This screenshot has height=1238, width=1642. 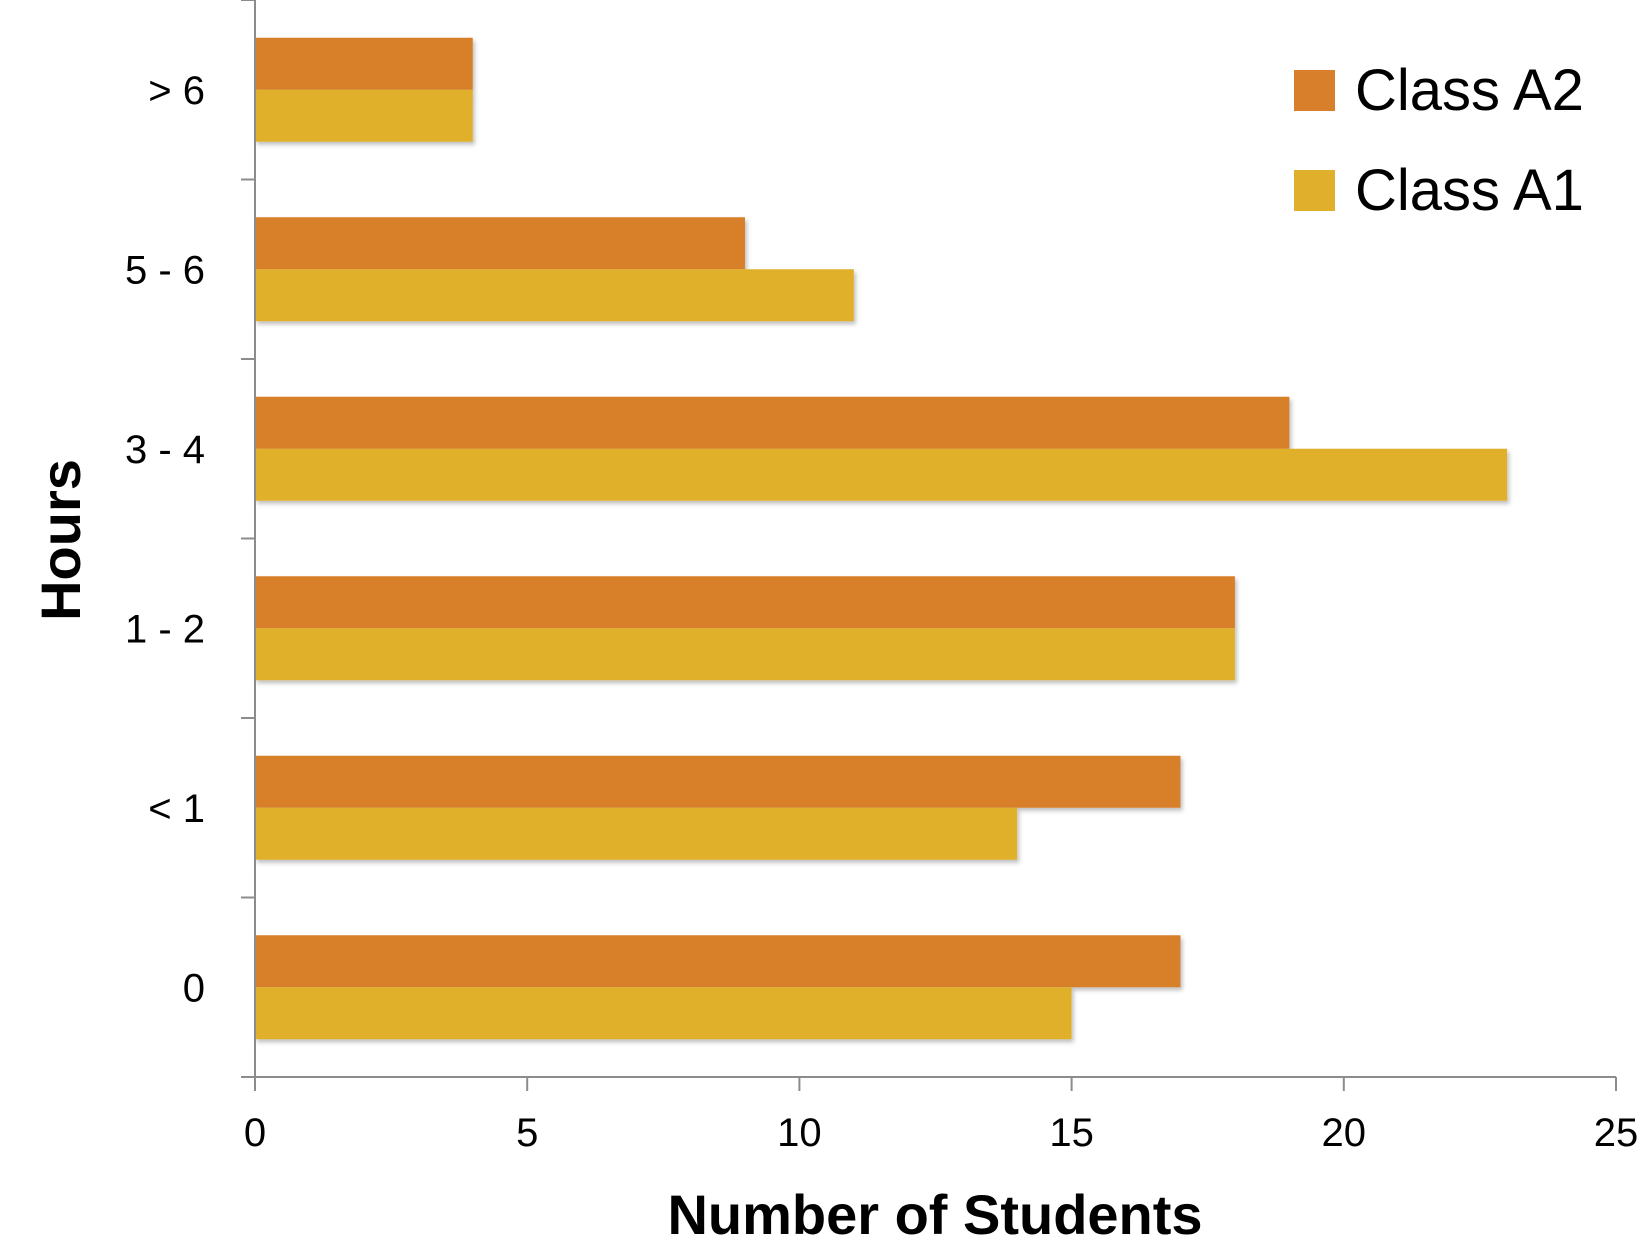 What do you see at coordinates (1314, 190) in the screenshot?
I see `legend-swatch-class-a1` at bounding box center [1314, 190].